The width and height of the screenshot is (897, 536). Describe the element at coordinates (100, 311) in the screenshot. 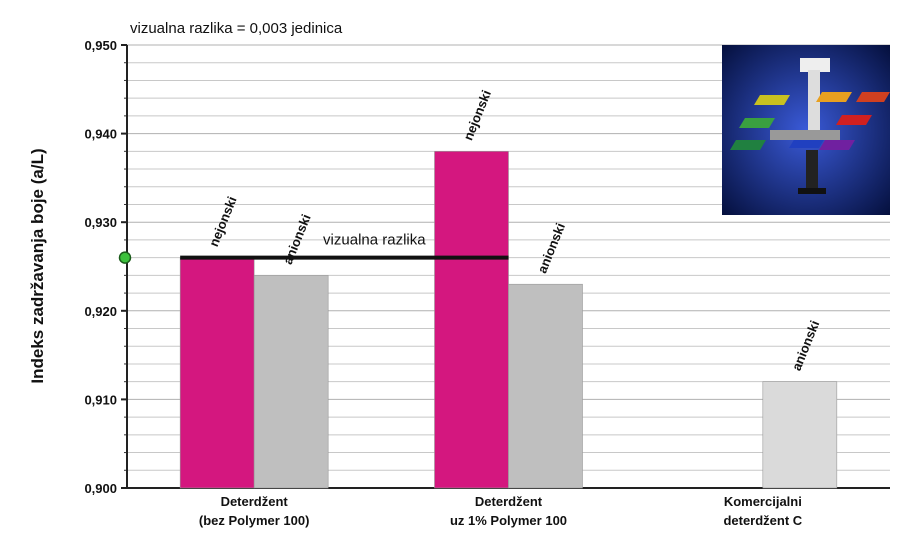

I see `y-tick-label: 0,920` at that location.